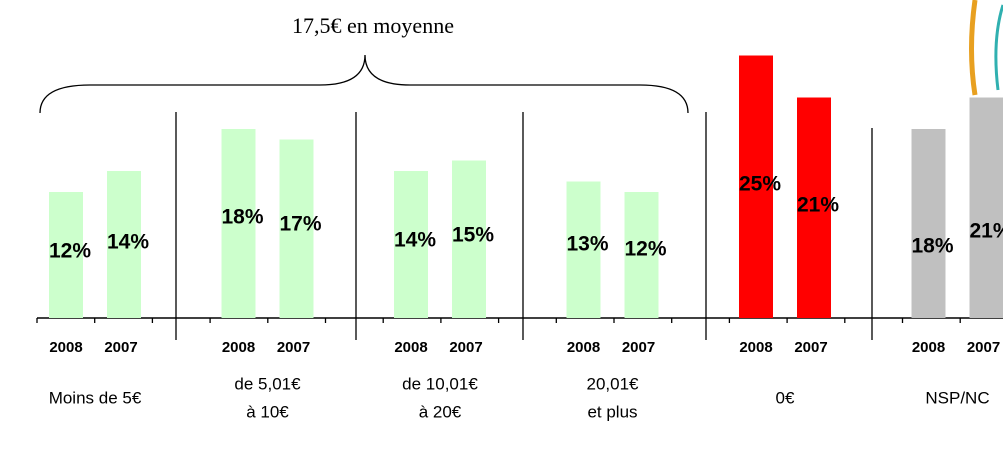 This screenshot has height=452, width=1003. I want to click on category-label: NSP/NC, so click(957, 397).